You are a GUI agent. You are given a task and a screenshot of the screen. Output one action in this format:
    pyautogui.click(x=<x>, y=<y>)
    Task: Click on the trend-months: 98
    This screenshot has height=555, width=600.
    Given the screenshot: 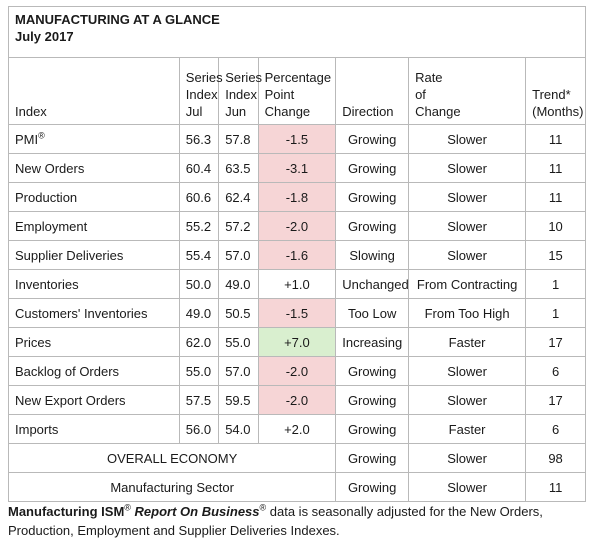 What is the action you would take?
    pyautogui.click(x=555, y=458)
    